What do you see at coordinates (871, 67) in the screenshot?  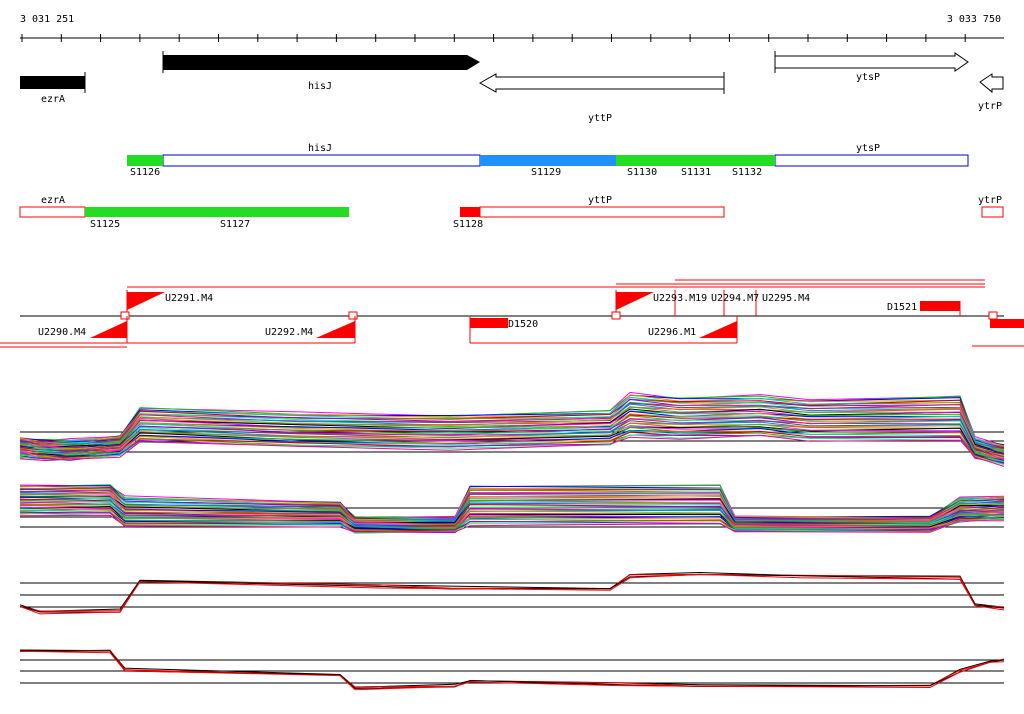 I see `gene-ytsP: ytsP` at bounding box center [871, 67].